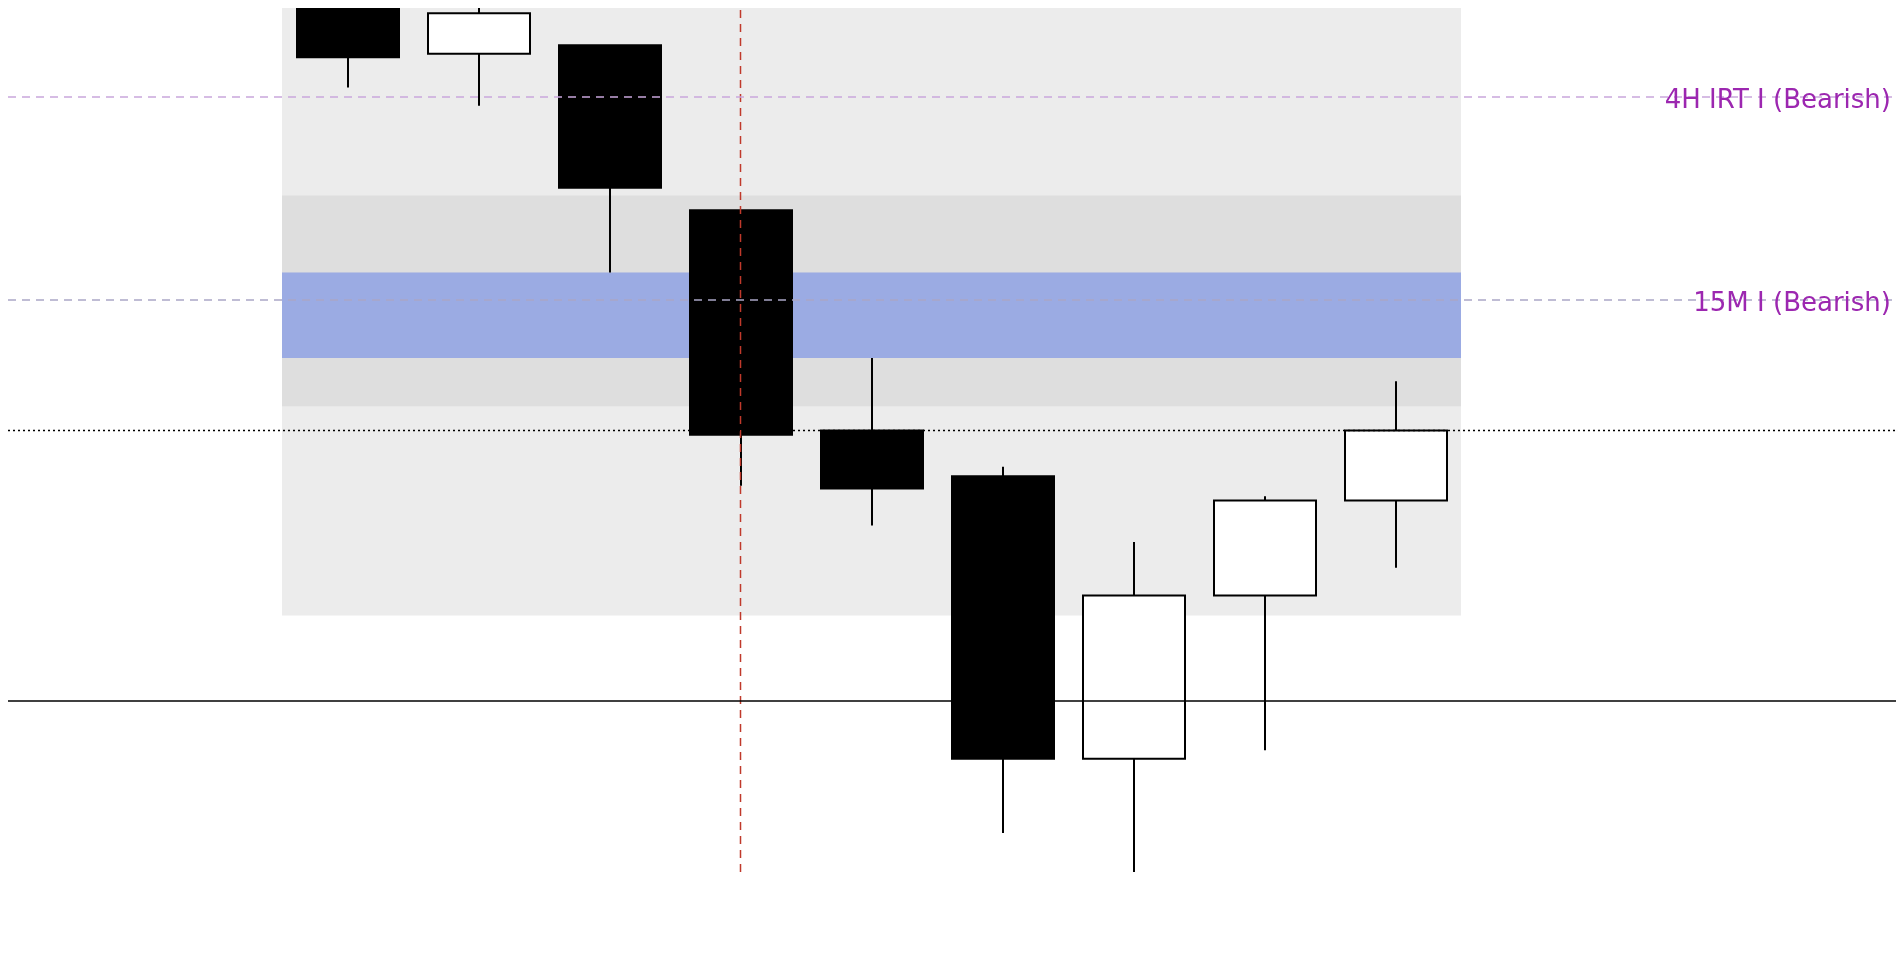  I want to click on ref-line-label: 4H IRT I (Bearish), so click(1777, 99).